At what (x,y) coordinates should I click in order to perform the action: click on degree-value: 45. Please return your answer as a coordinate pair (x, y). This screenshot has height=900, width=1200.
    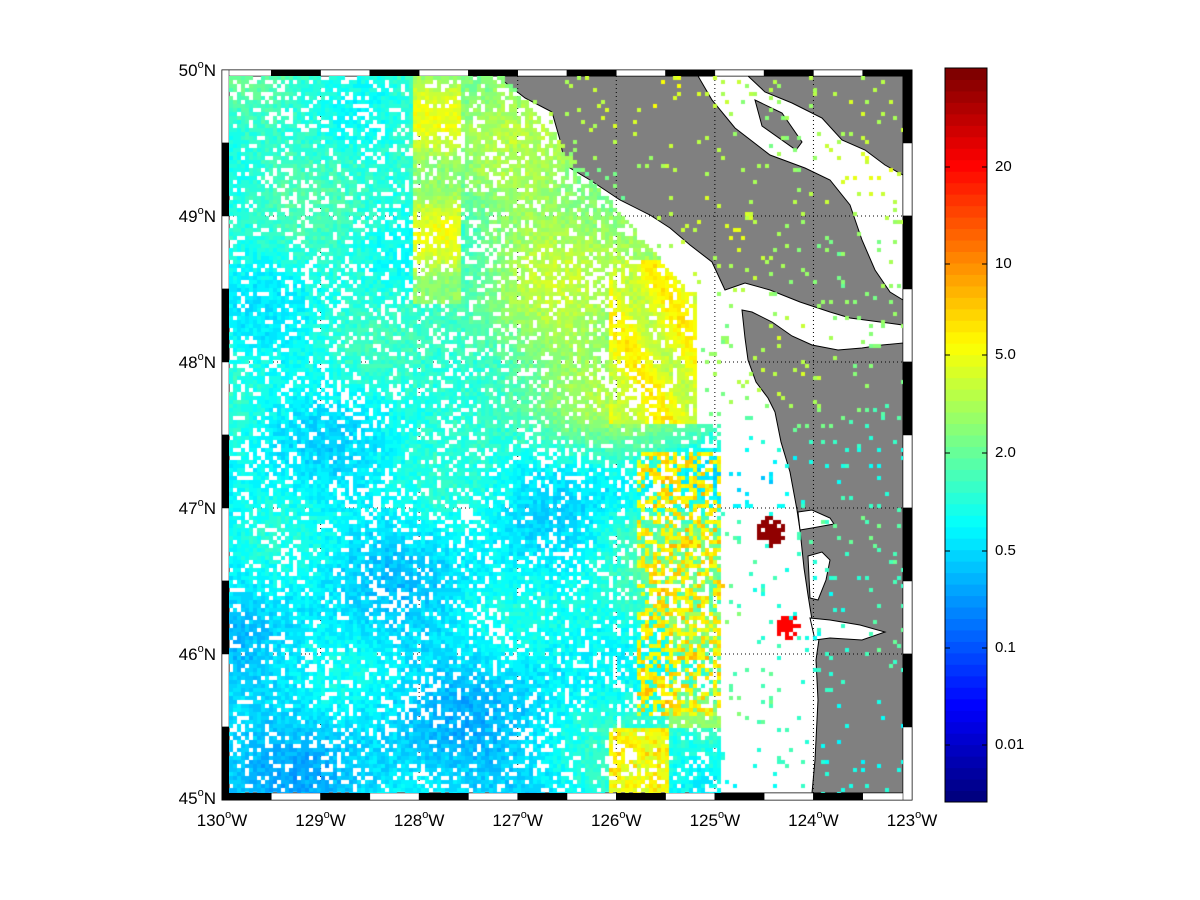
    Looking at the image, I should click on (188, 798).